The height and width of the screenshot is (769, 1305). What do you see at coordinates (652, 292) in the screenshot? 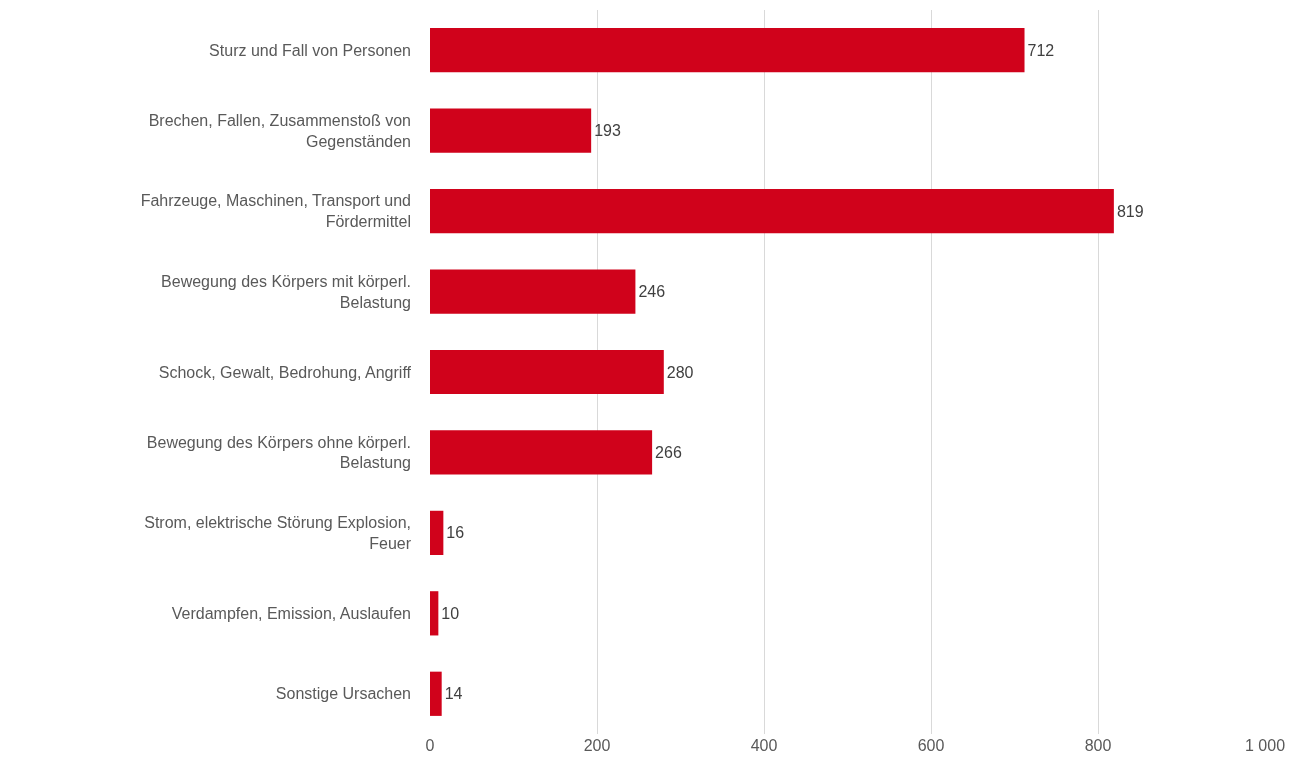
I see `data-label: 246` at bounding box center [652, 292].